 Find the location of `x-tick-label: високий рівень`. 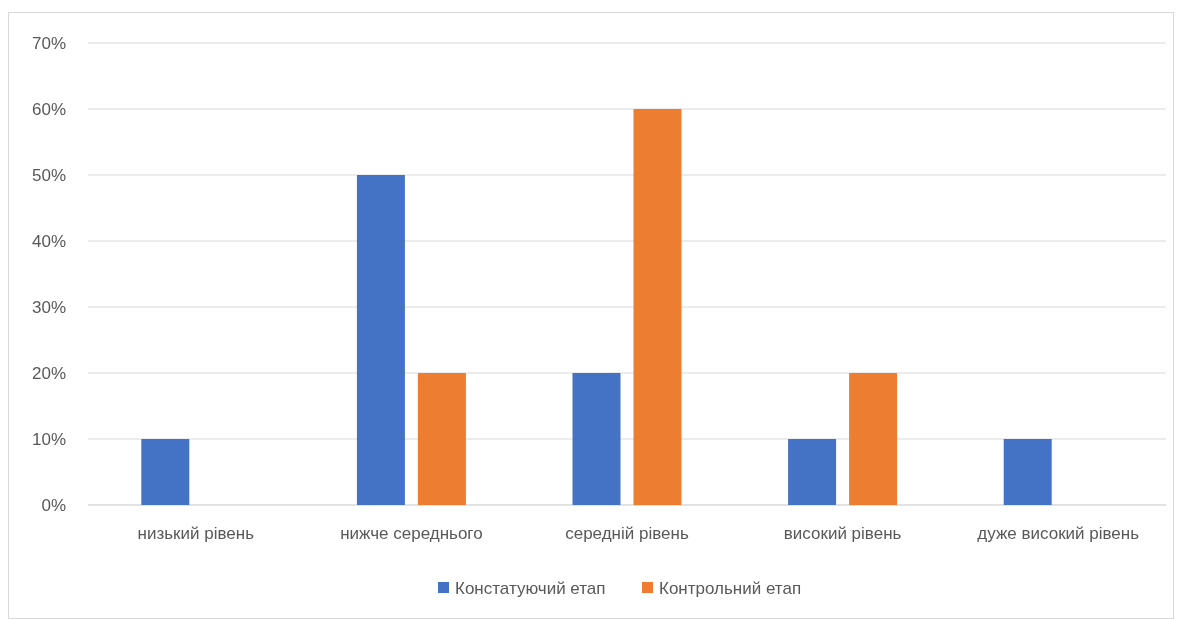

x-tick-label: високий рівень is located at coordinates (842, 533).